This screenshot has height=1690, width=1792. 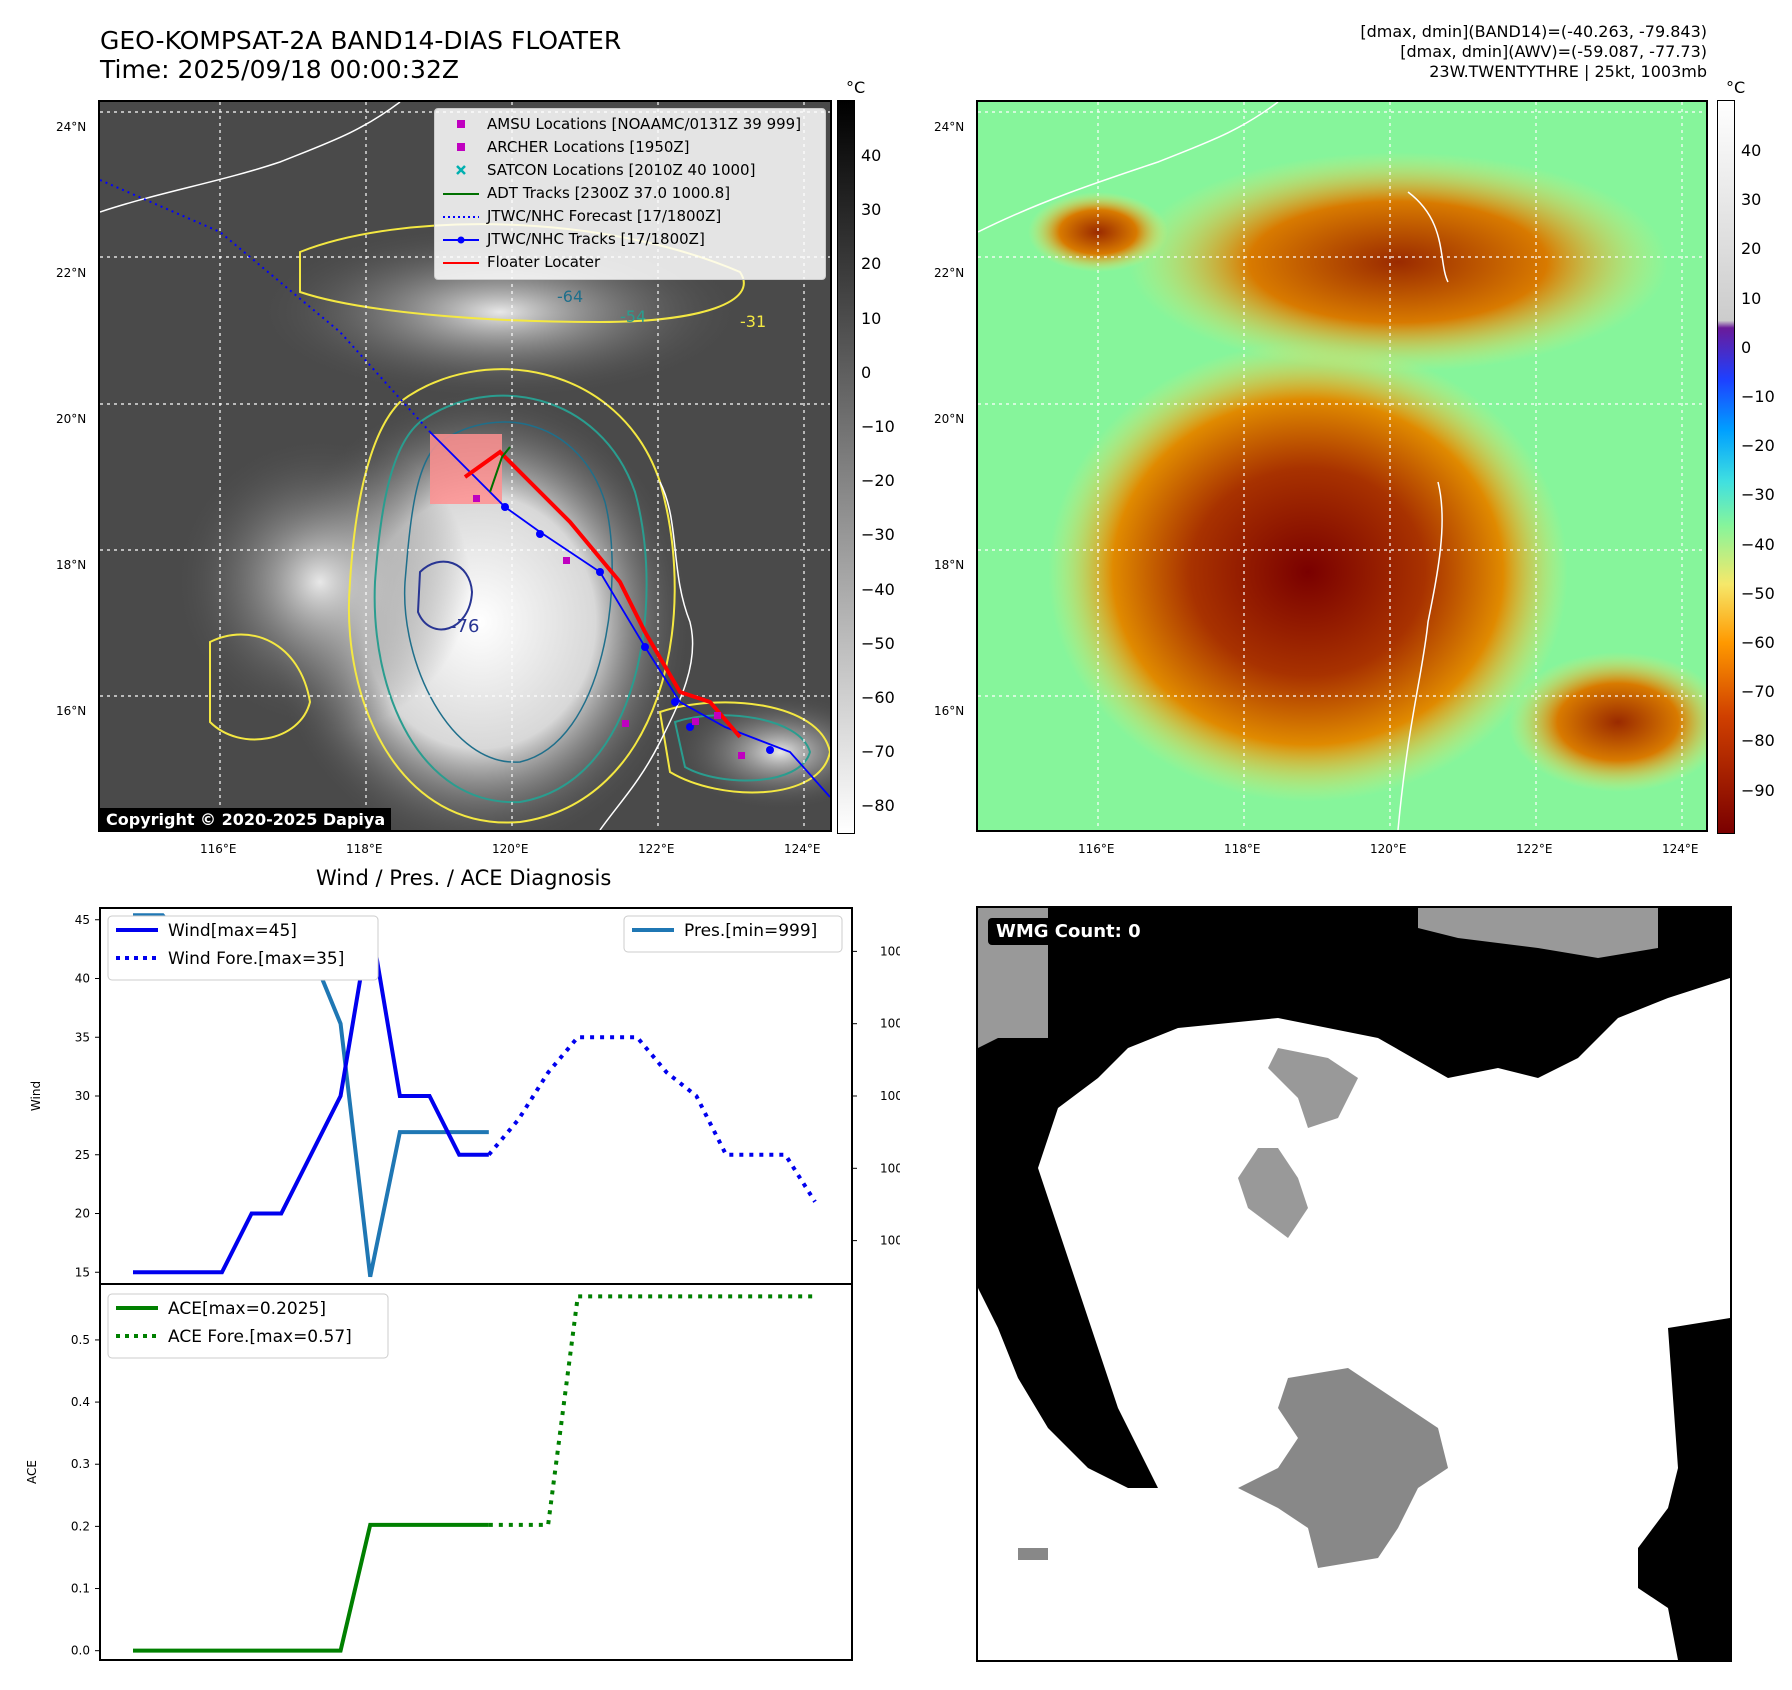 What do you see at coordinates (1758, 593) in the screenshot?
I see `colorbar-tick: −50` at bounding box center [1758, 593].